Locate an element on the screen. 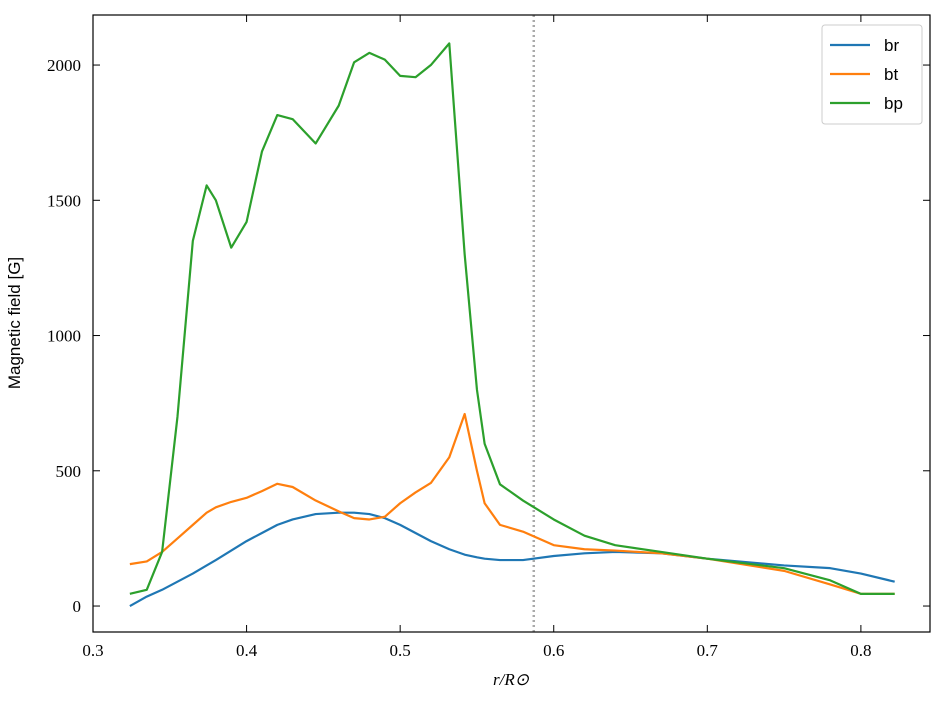  y-axis-label: Magnetic field [G] is located at coordinates (14, 323).